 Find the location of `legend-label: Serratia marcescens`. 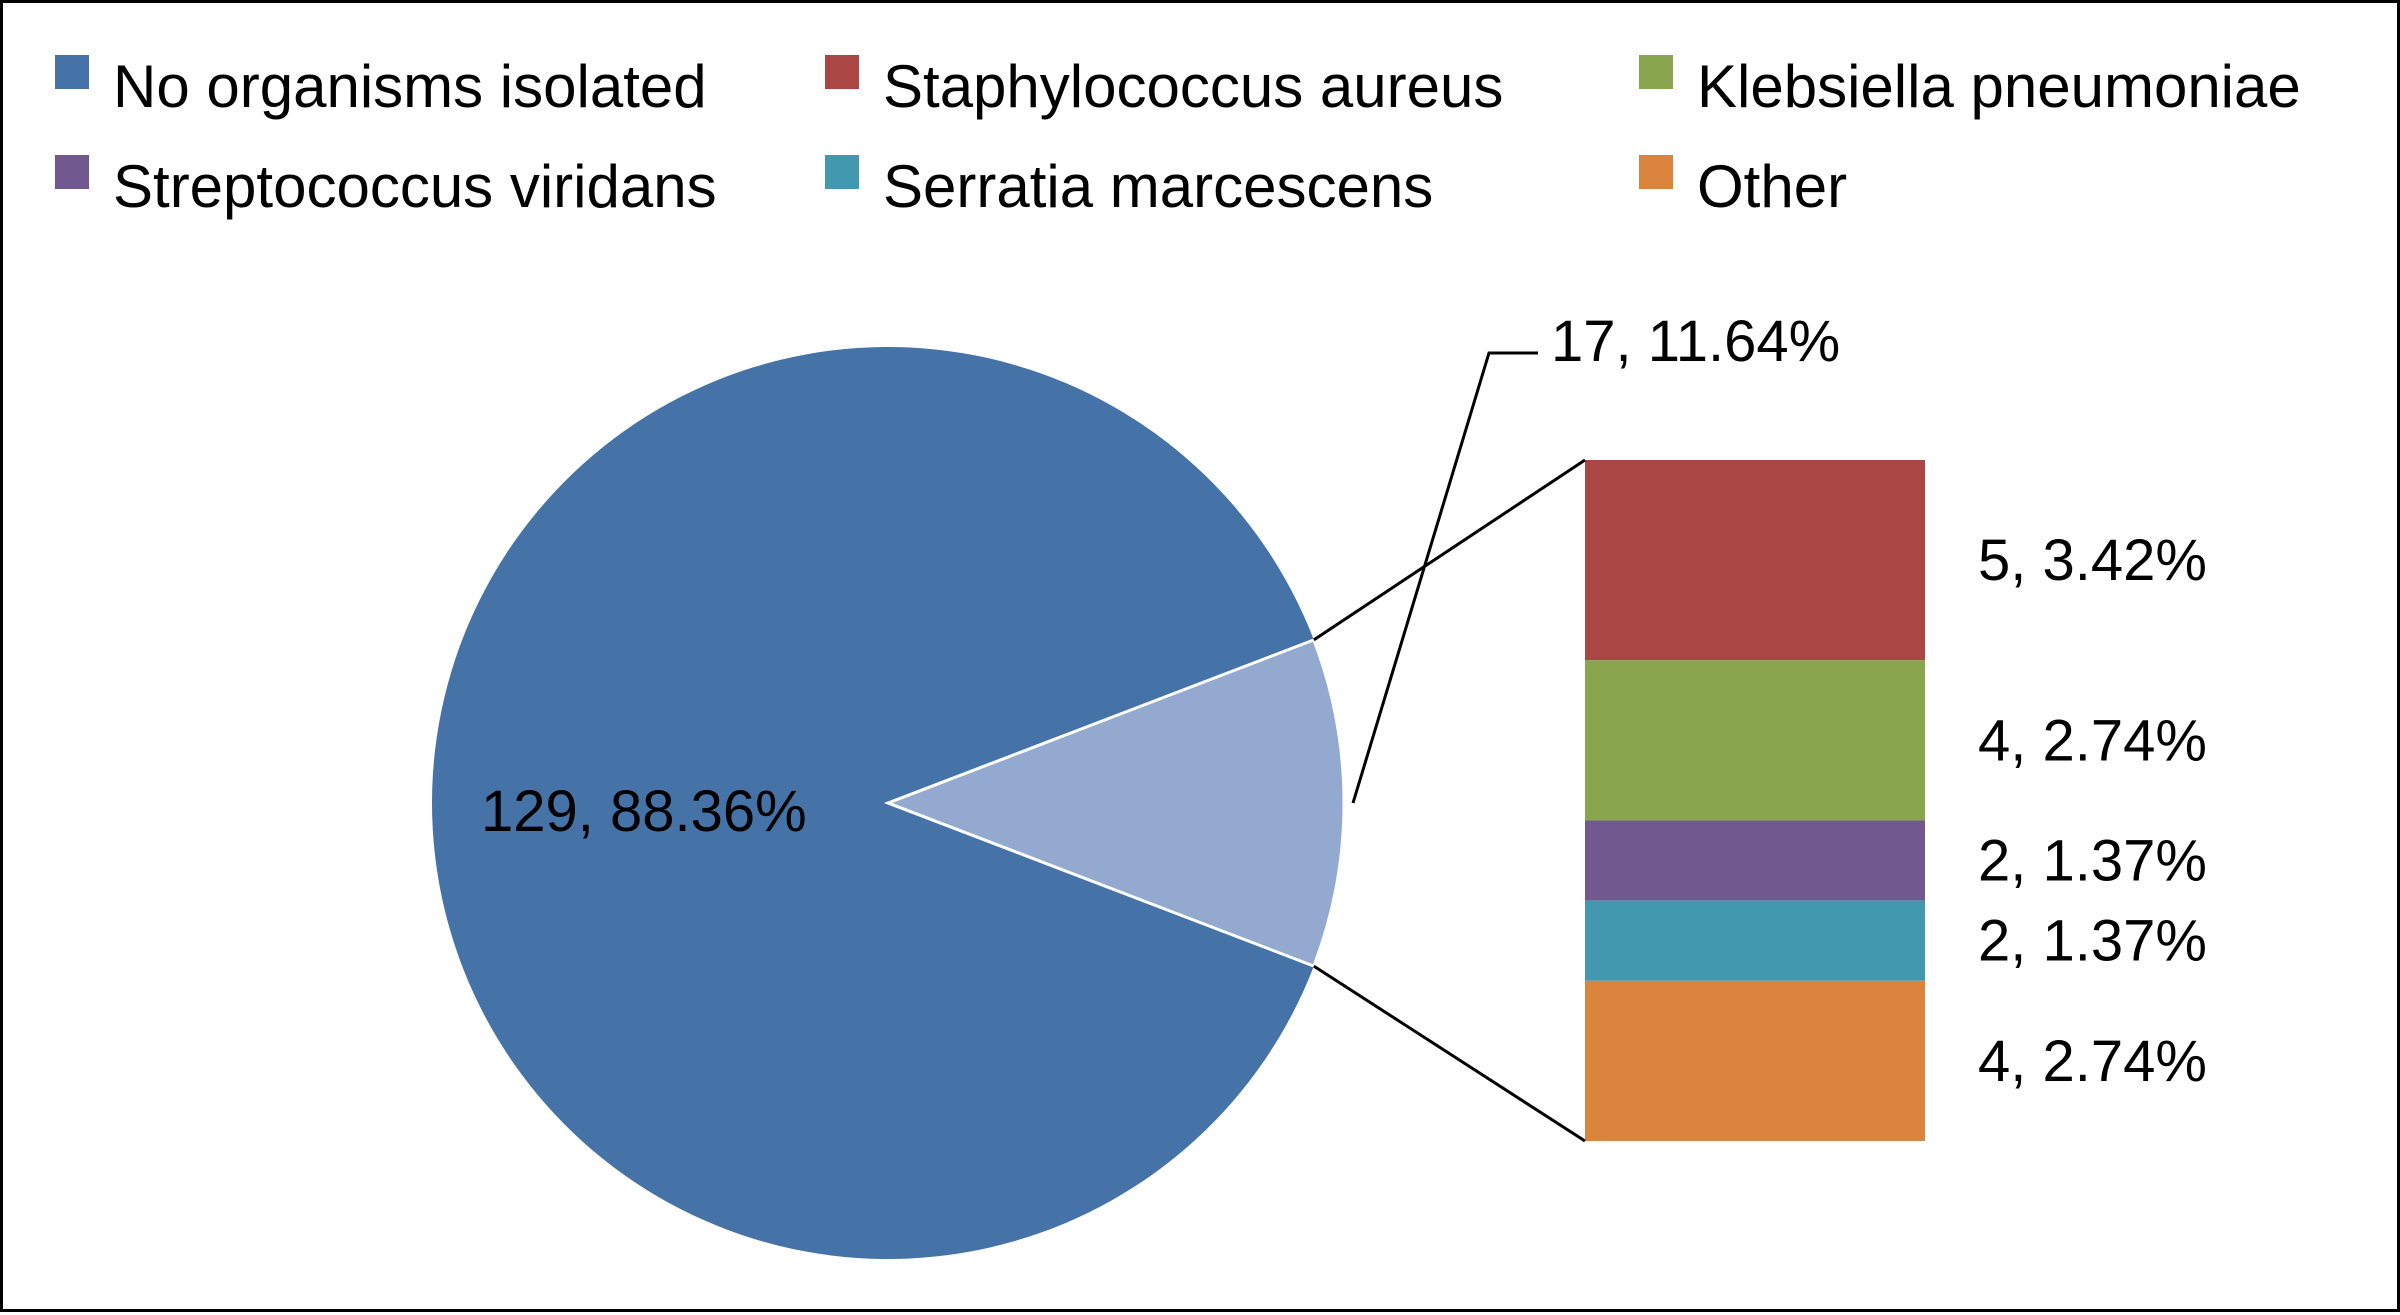

legend-label: Serratia marcescens is located at coordinates (1158, 186).